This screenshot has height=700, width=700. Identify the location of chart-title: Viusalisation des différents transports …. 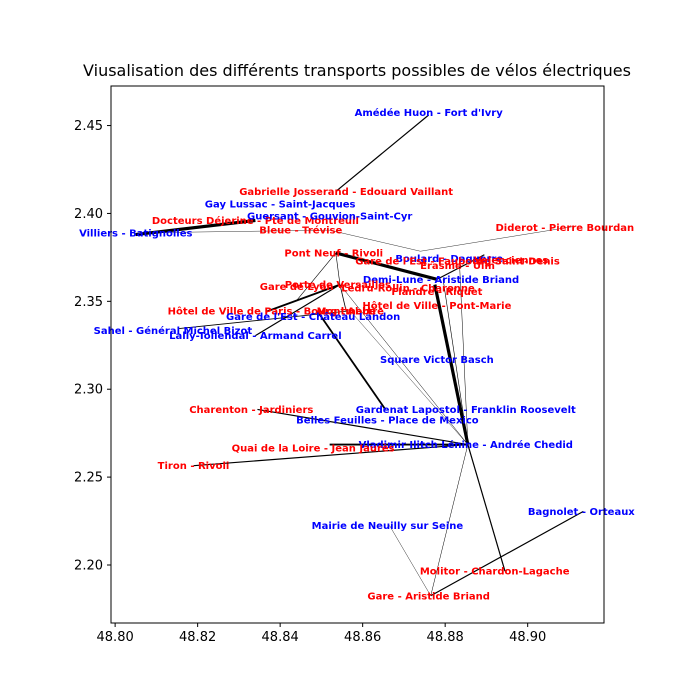
(357, 70).